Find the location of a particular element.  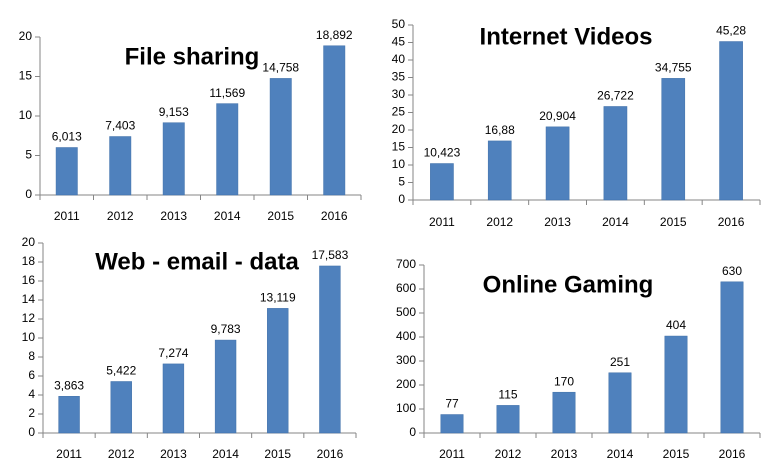

data-label: 5,422 is located at coordinates (121, 371).